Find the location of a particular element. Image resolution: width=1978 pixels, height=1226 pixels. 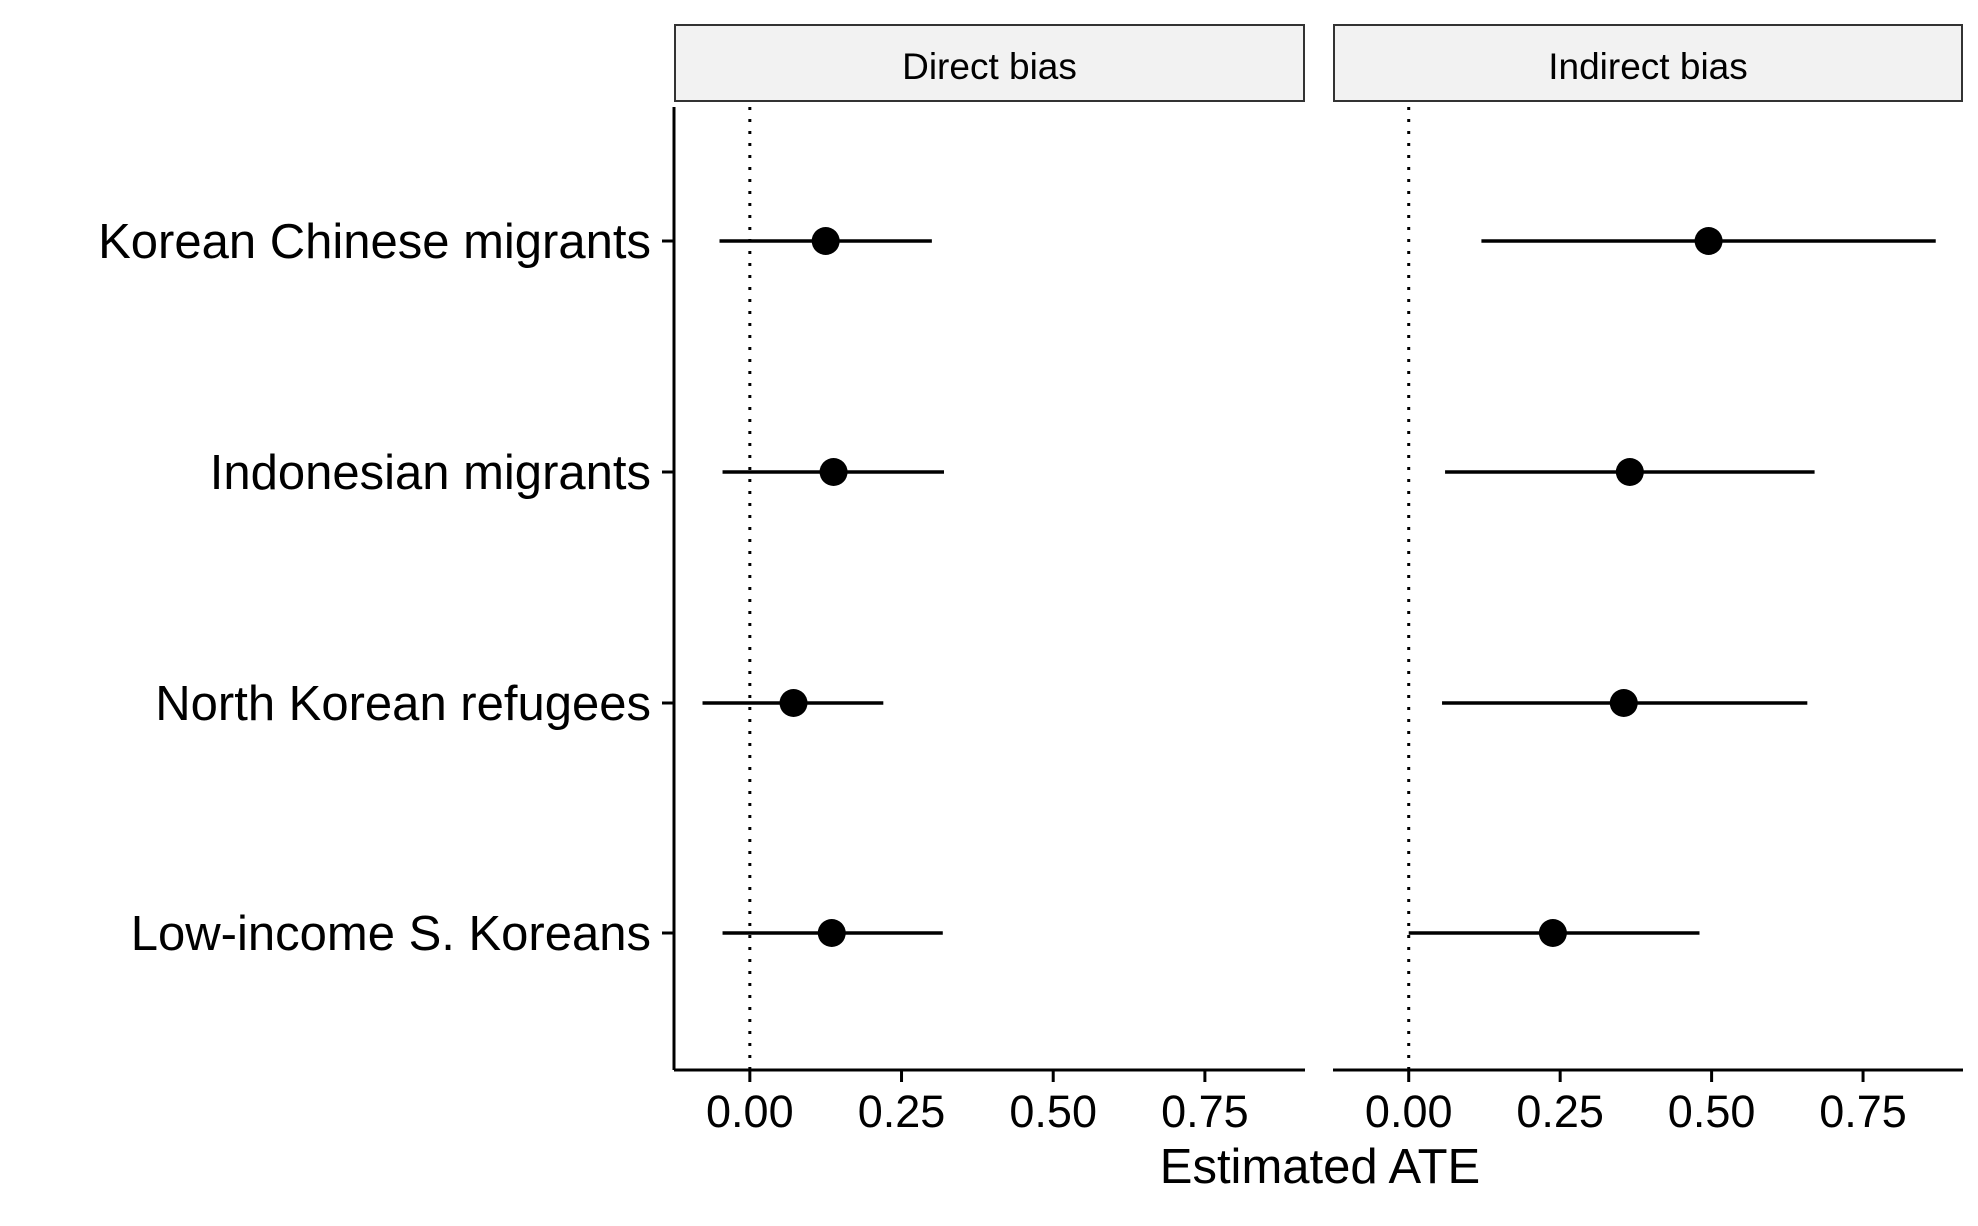

y-tick-label: Low-income S. Koreans is located at coordinates (391, 934).